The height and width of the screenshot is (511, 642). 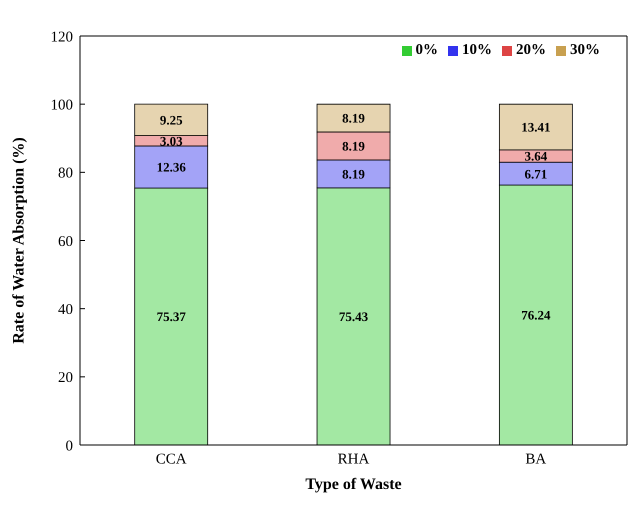 What do you see at coordinates (172, 140) in the screenshot?
I see `data-label: 3.03` at bounding box center [172, 140].